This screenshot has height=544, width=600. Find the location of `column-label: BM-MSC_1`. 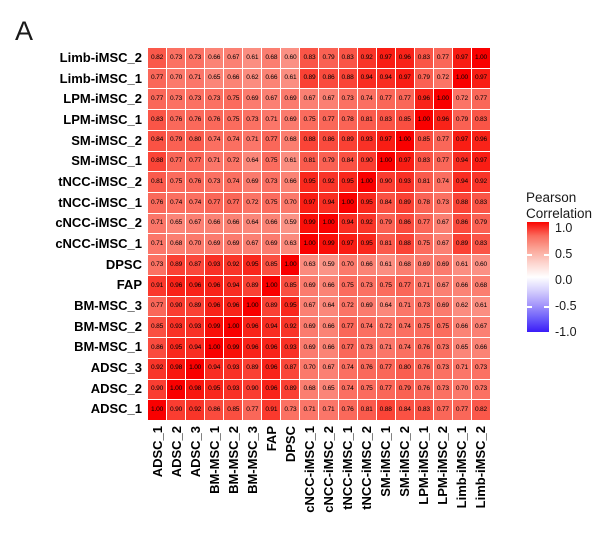

column-label: BM-MSC_1 is located at coordinates (214, 460).